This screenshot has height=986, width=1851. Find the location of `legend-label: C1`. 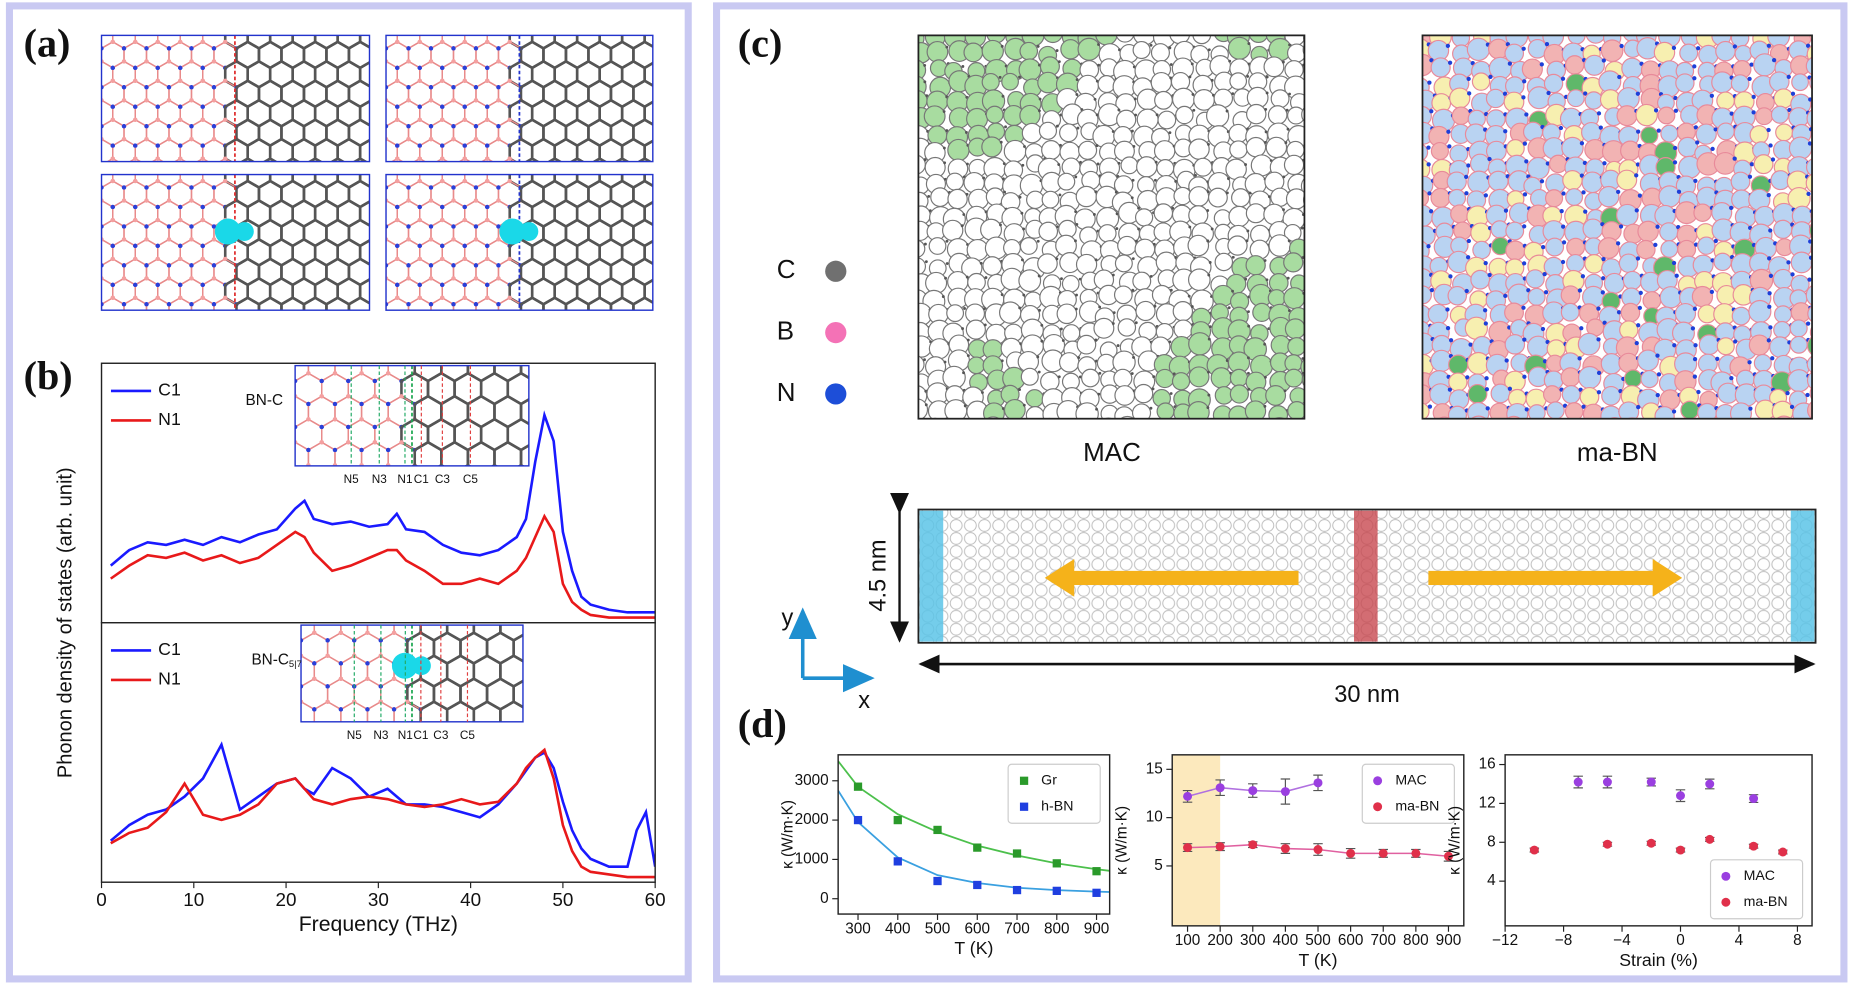

legend-label: C1 is located at coordinates (169, 390).